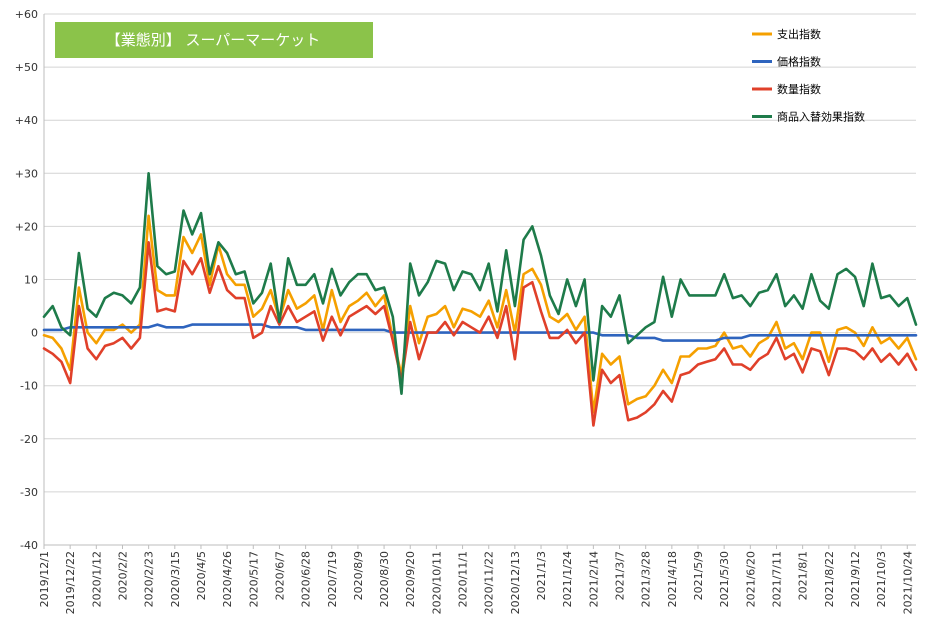 The image size is (926, 634). Describe the element at coordinates (122, 575) in the screenshot. I see `x-tick-label: 2020/2/2` at that location.